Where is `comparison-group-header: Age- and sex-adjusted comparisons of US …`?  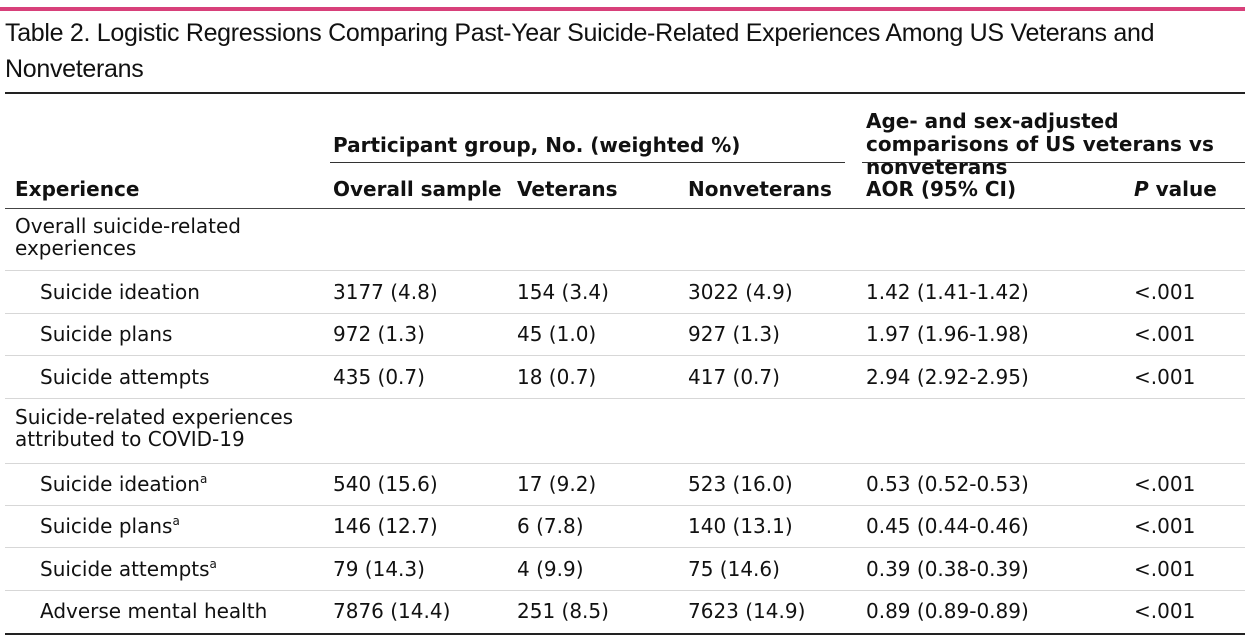
comparison-group-header: Age- and sex-adjusted comparisons of US … is located at coordinates (1040, 144).